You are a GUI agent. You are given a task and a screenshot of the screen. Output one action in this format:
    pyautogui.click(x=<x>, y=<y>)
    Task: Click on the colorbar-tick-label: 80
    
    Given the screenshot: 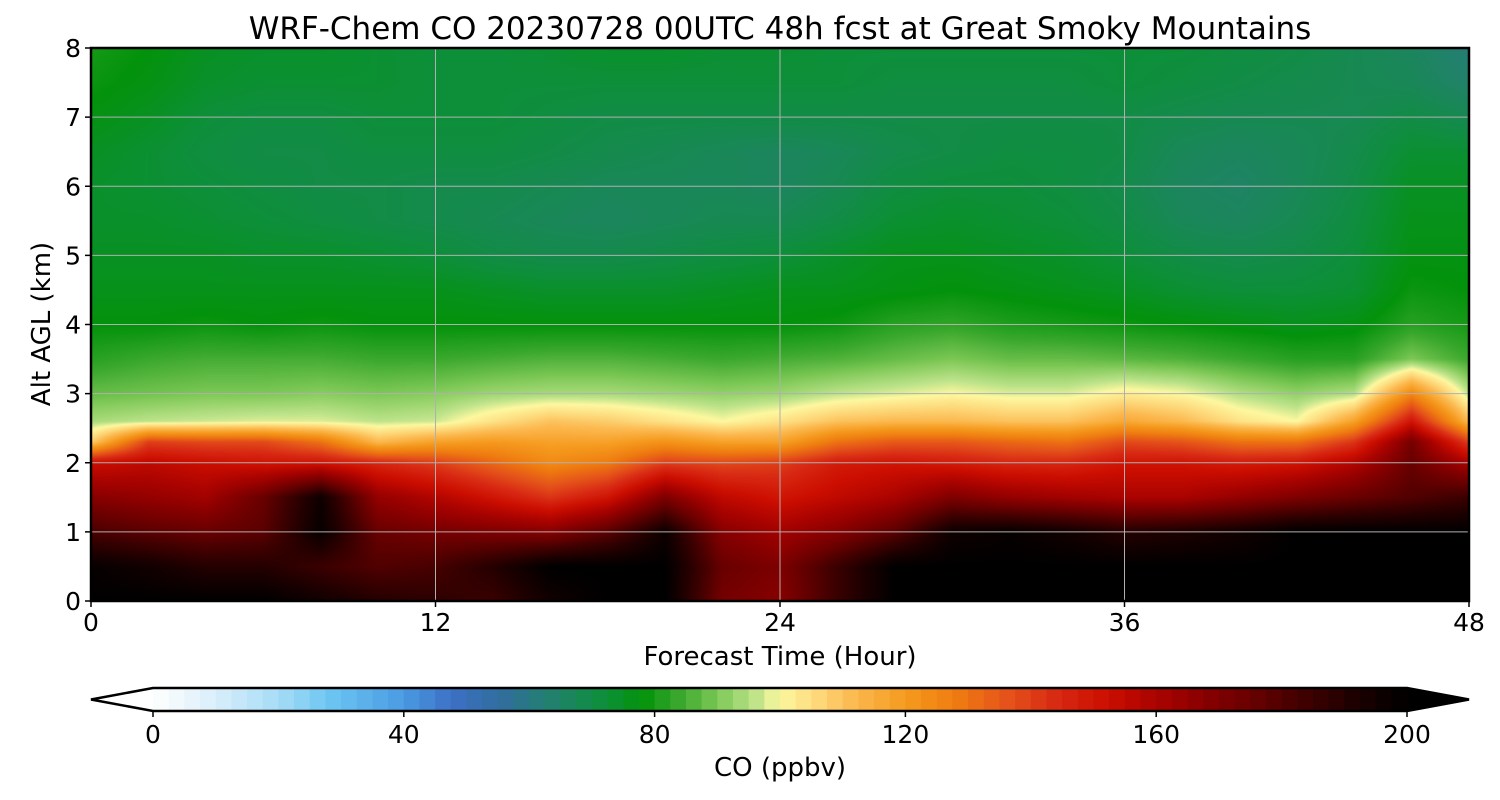 What is the action you would take?
    pyautogui.click(x=655, y=734)
    